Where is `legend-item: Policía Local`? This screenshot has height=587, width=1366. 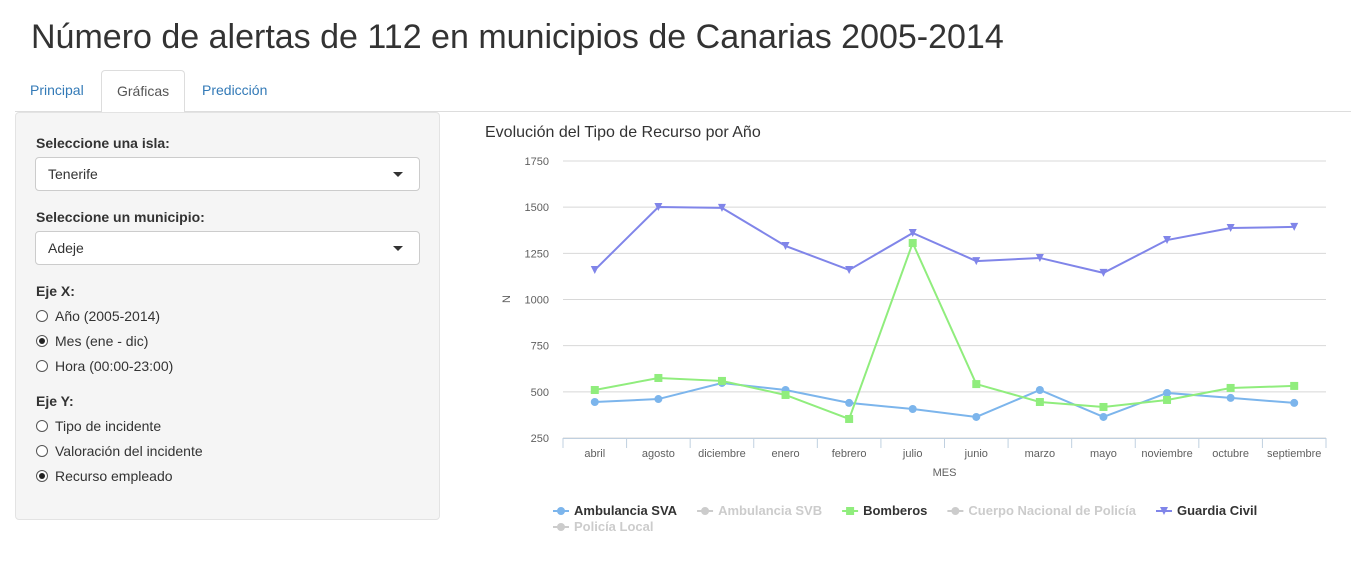
legend-item: Policía Local is located at coordinates (603, 526).